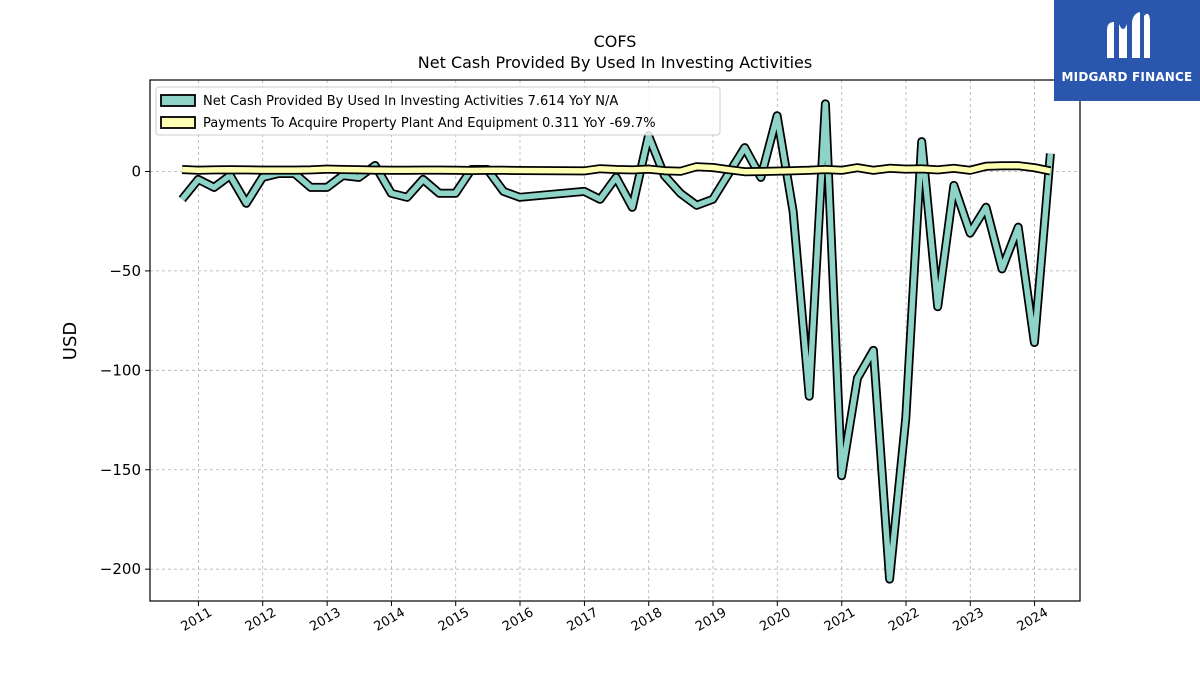 This screenshot has width=1200, height=675. I want to click on y-tick-label: −200, so click(120, 569).